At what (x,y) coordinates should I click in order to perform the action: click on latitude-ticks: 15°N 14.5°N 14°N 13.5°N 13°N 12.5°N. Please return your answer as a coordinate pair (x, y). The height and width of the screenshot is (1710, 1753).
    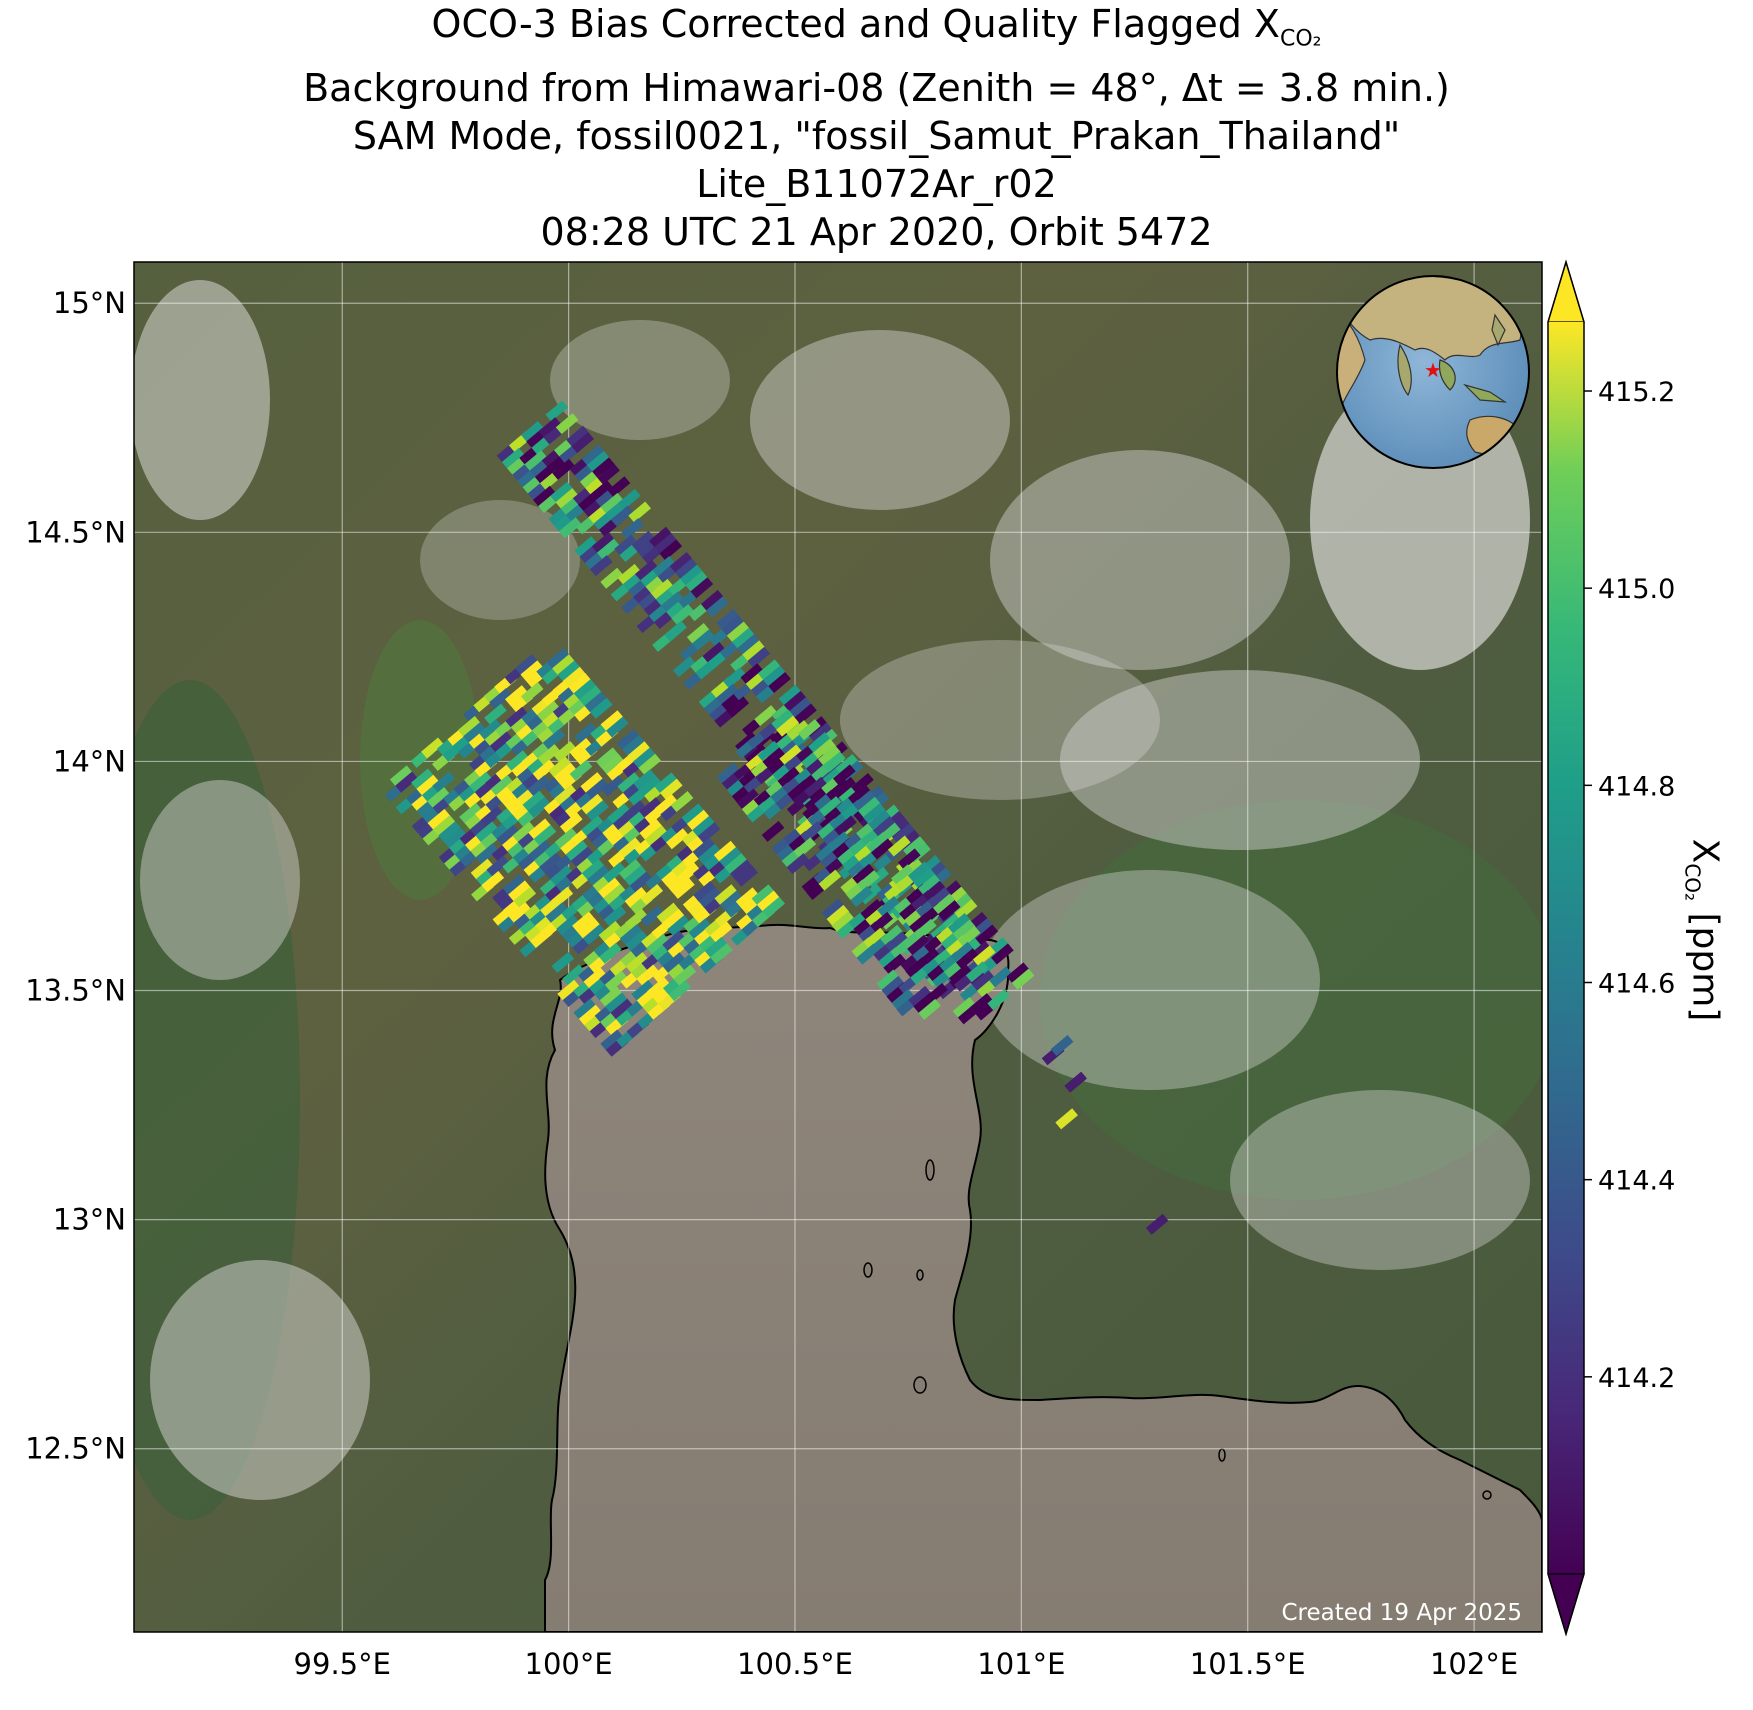
    Looking at the image, I should click on (75, 875).